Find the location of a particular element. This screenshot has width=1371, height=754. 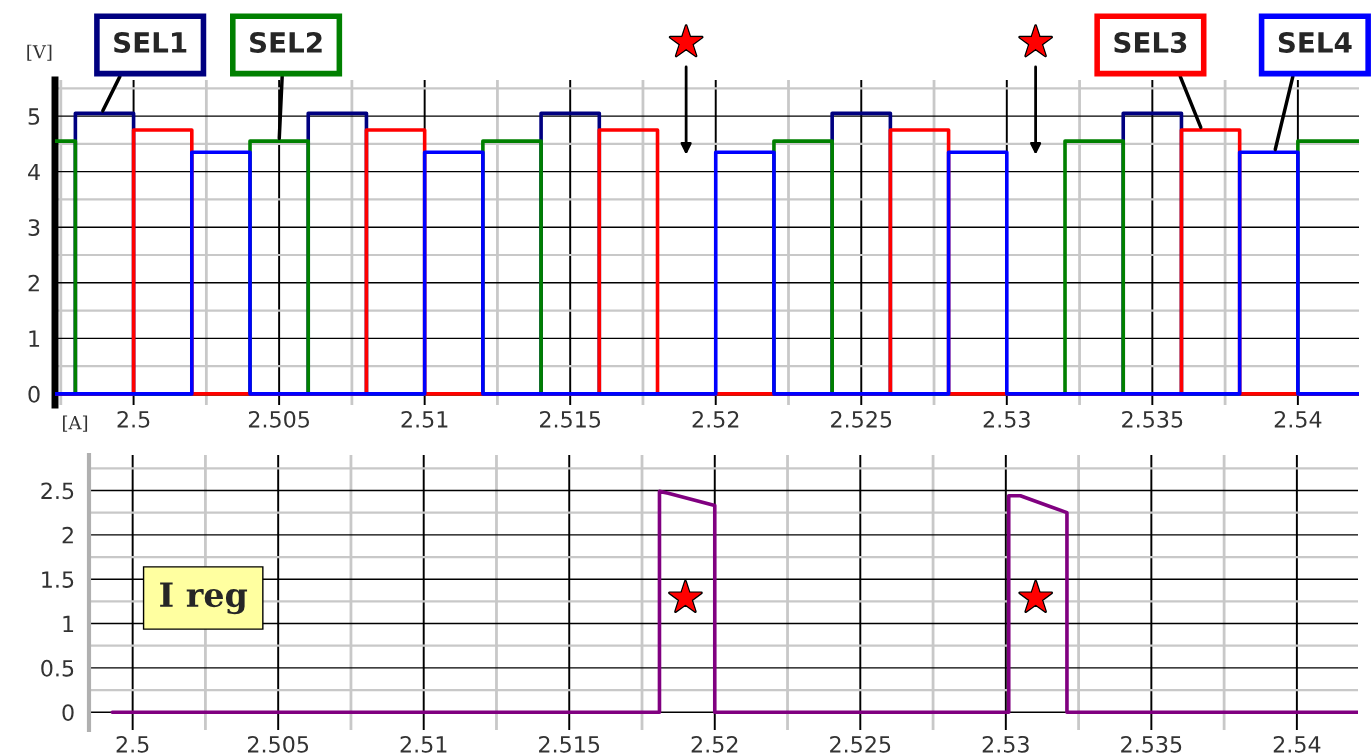

y-tick-label: 5 is located at coordinates (34, 116).